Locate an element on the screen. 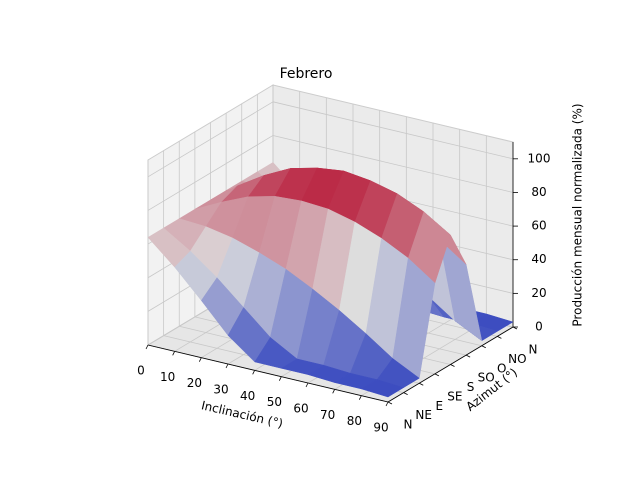  x-tick-label: 0 is located at coordinates (141, 371).